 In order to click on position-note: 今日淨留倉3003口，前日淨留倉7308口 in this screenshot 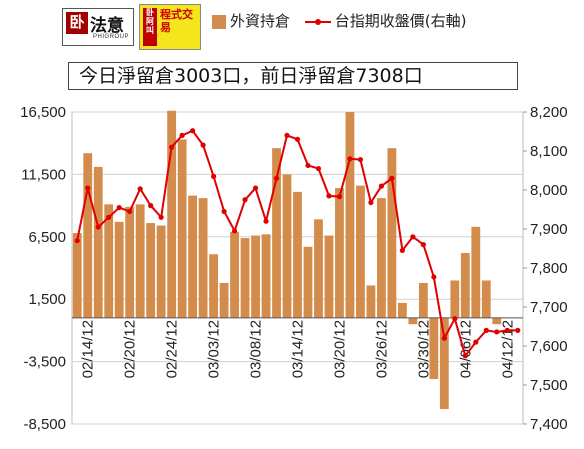, I will do `click(293, 76)`.